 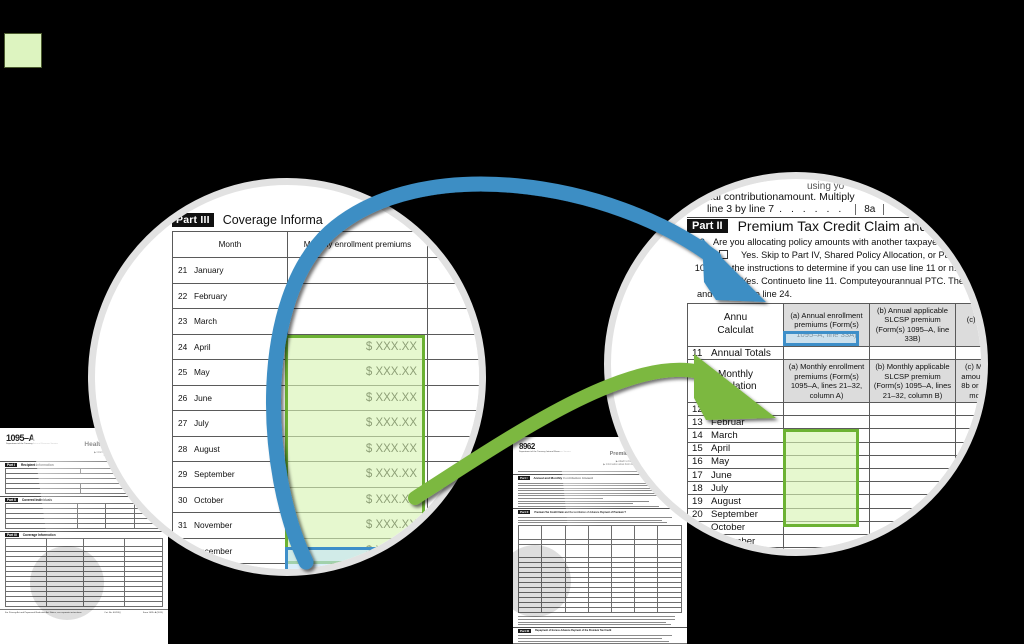 What do you see at coordinates (968, 353) in the screenshot?
I see `cell-annual-total-c` at bounding box center [968, 353].